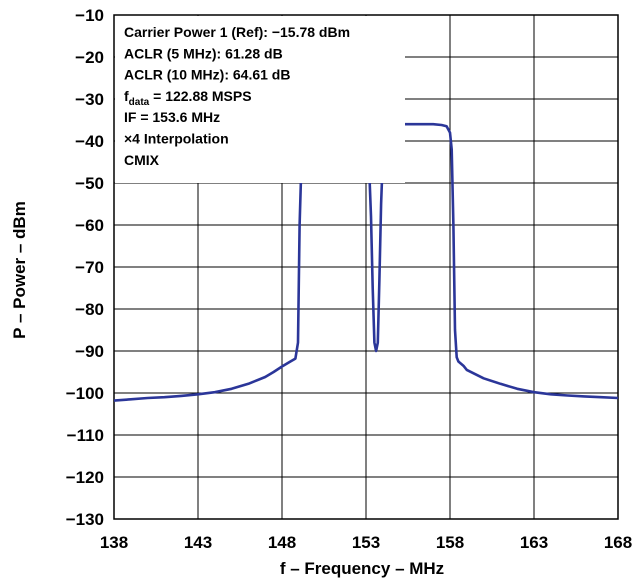  What do you see at coordinates (534, 542) in the screenshot?
I see `x-tick-label: 163` at bounding box center [534, 542].